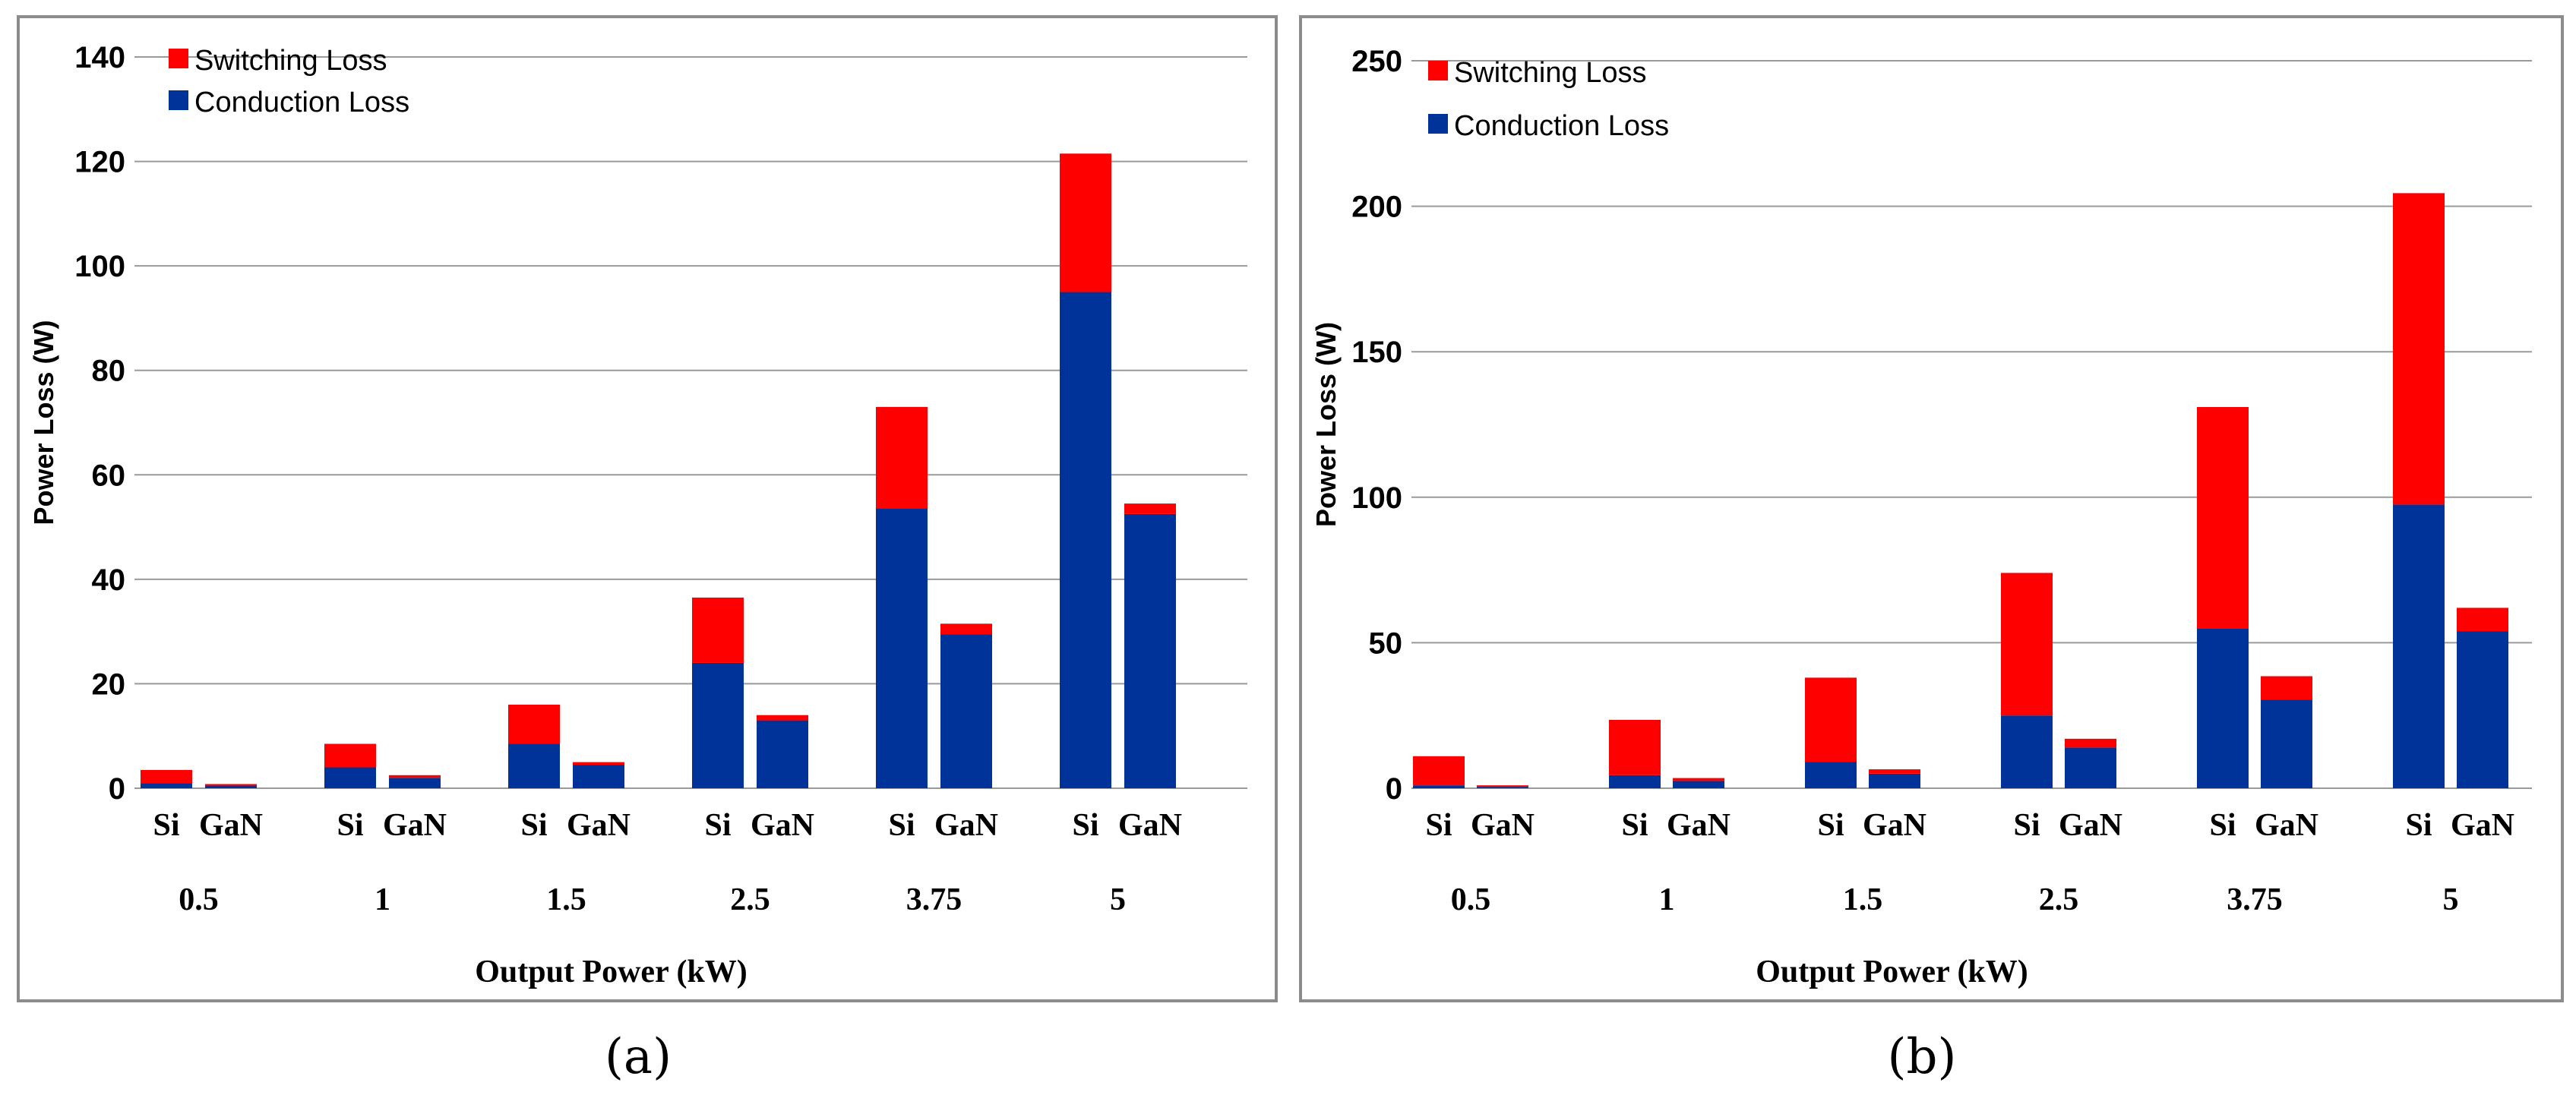  What do you see at coordinates (566, 900) in the screenshot?
I see `category-label: 1.5` at bounding box center [566, 900].